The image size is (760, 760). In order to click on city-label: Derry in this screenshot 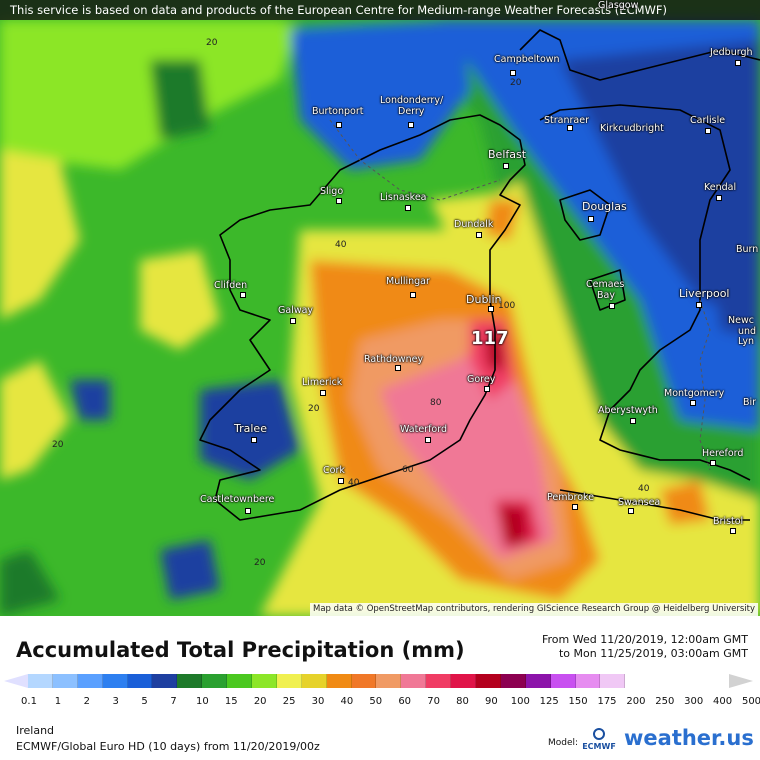, I will do `click(411, 111)`.